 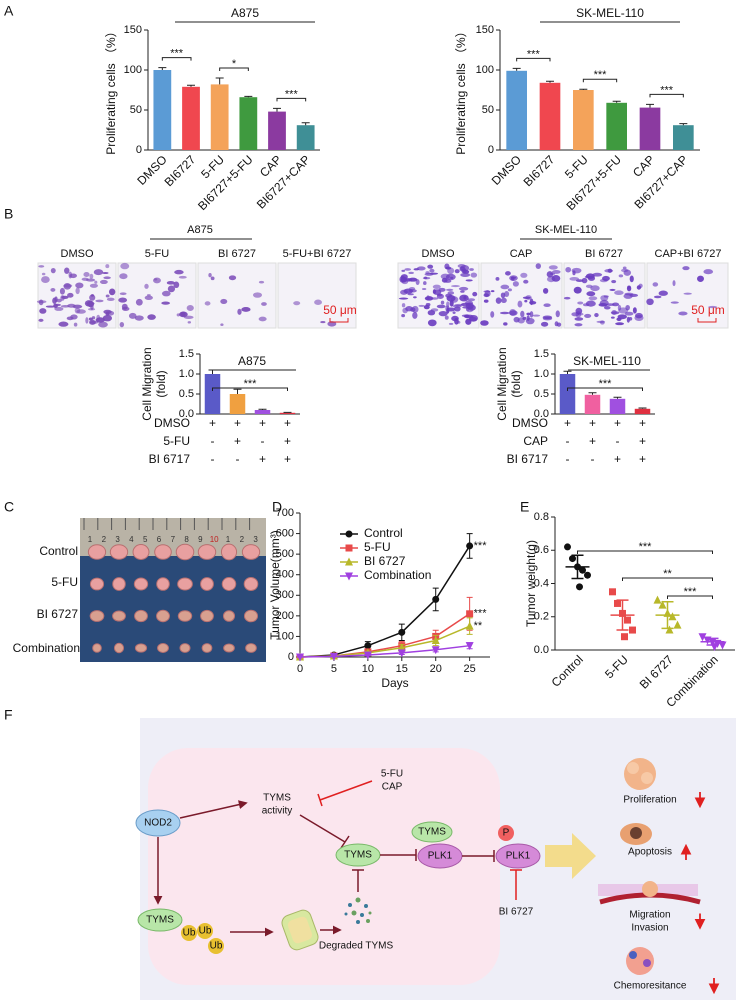 What do you see at coordinates (8, 715) in the screenshot?
I see `panel-label: F` at bounding box center [8, 715].